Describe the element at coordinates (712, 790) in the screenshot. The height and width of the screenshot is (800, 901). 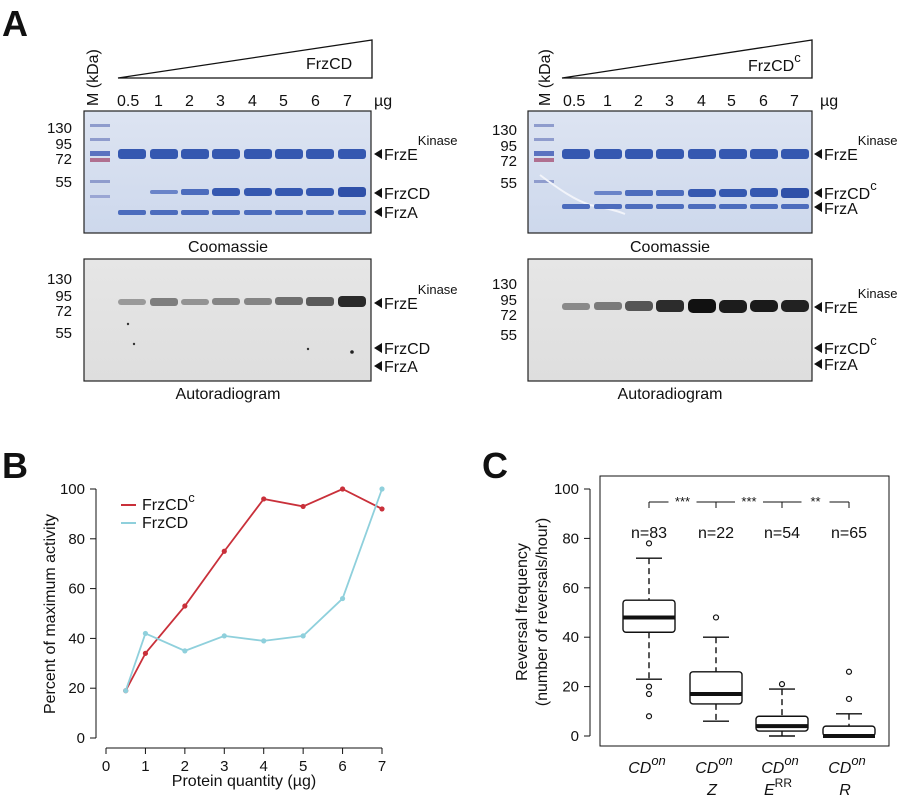
I see `group-sublabel: Z` at that location.